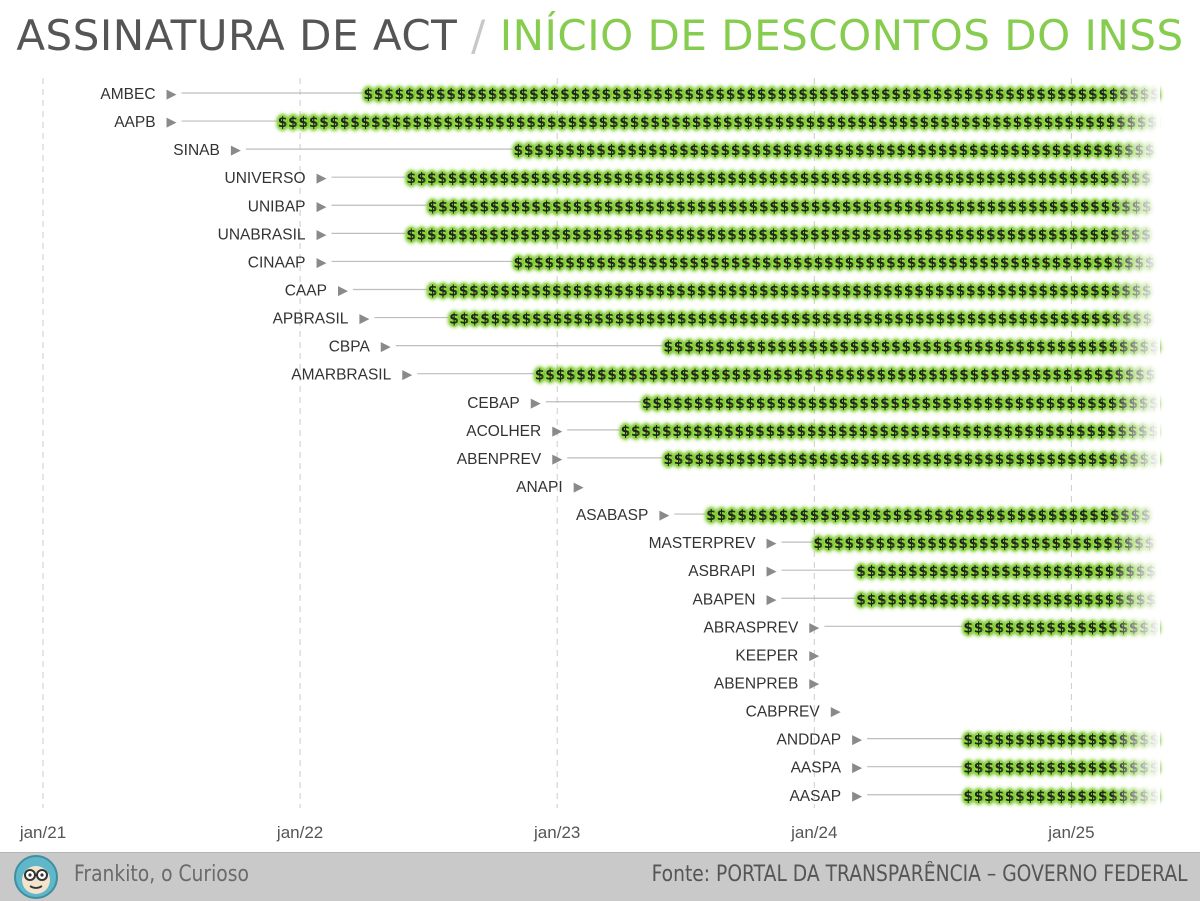  Describe the element at coordinates (612, 515) in the screenshot. I see `series-label: ASABASP` at that location.